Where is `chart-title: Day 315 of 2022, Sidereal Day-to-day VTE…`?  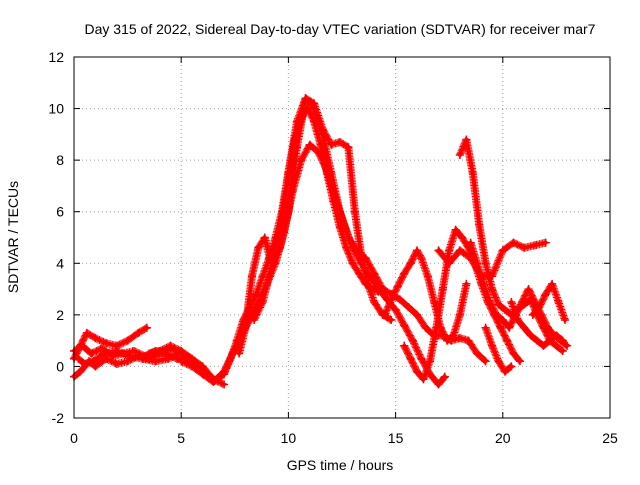 chart-title: Day 315 of 2022, Sidereal Day-to-day VTE… is located at coordinates (340, 29).